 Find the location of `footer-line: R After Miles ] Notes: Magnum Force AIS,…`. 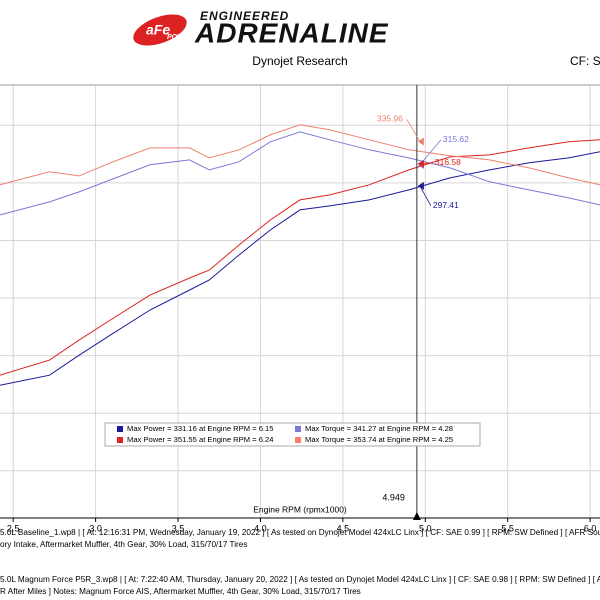

footer-line: R After Miles ] Notes: Magnum Force AIS,… is located at coordinates (180, 591).